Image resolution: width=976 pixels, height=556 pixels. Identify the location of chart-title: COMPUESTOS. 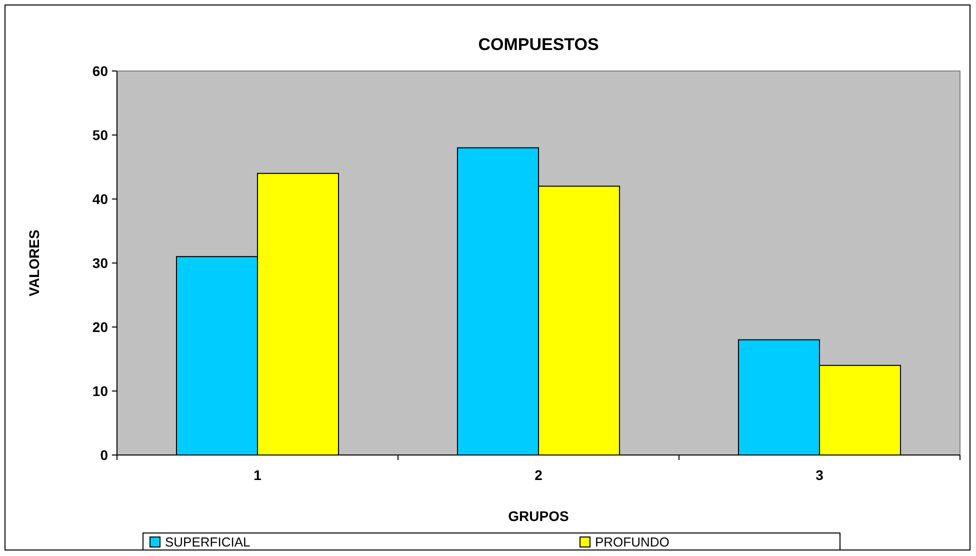
(538, 44).